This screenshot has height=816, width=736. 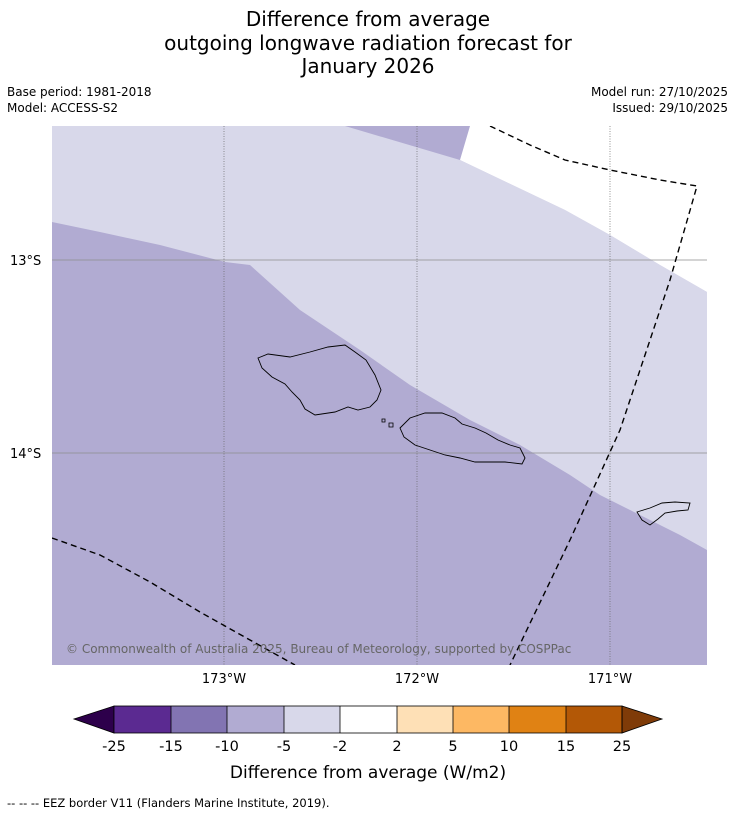 I want to click on title-line-2: outgoing longwave radiation forecast for, so click(x=368, y=42).